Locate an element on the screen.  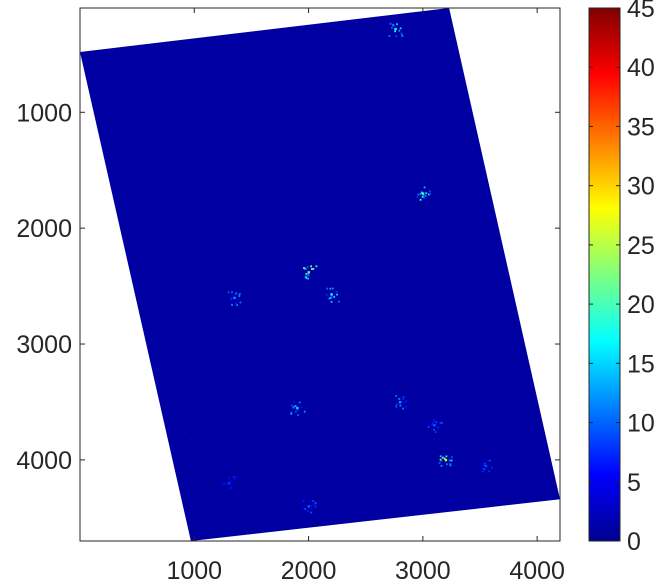
hotspot is located at coordinates (445, 461).